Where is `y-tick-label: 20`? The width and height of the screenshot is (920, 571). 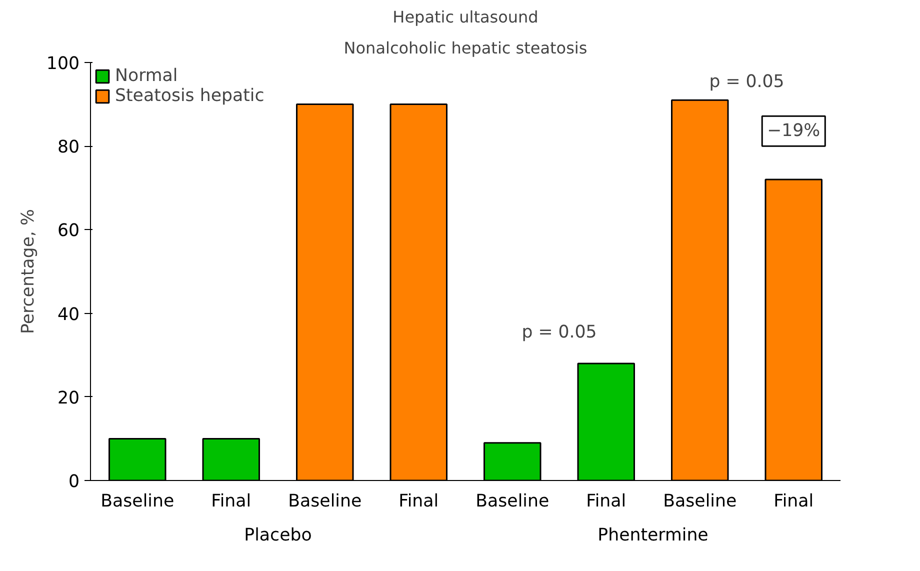 y-tick-label: 20 is located at coordinates (68, 398).